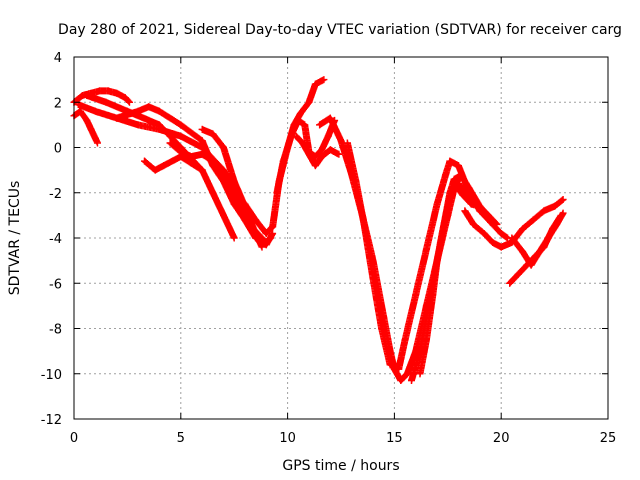 Image resolution: width=640 pixels, height=480 pixels. What do you see at coordinates (51, 375) in the screenshot?
I see `y-tick-label: -10` at bounding box center [51, 375].